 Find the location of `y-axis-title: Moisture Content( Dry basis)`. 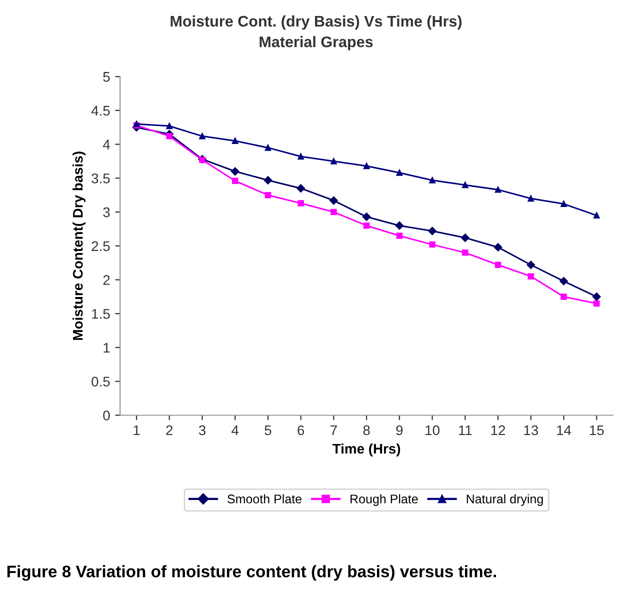

y-axis-title: Moisture Content( Dry basis) is located at coordinates (79, 246).